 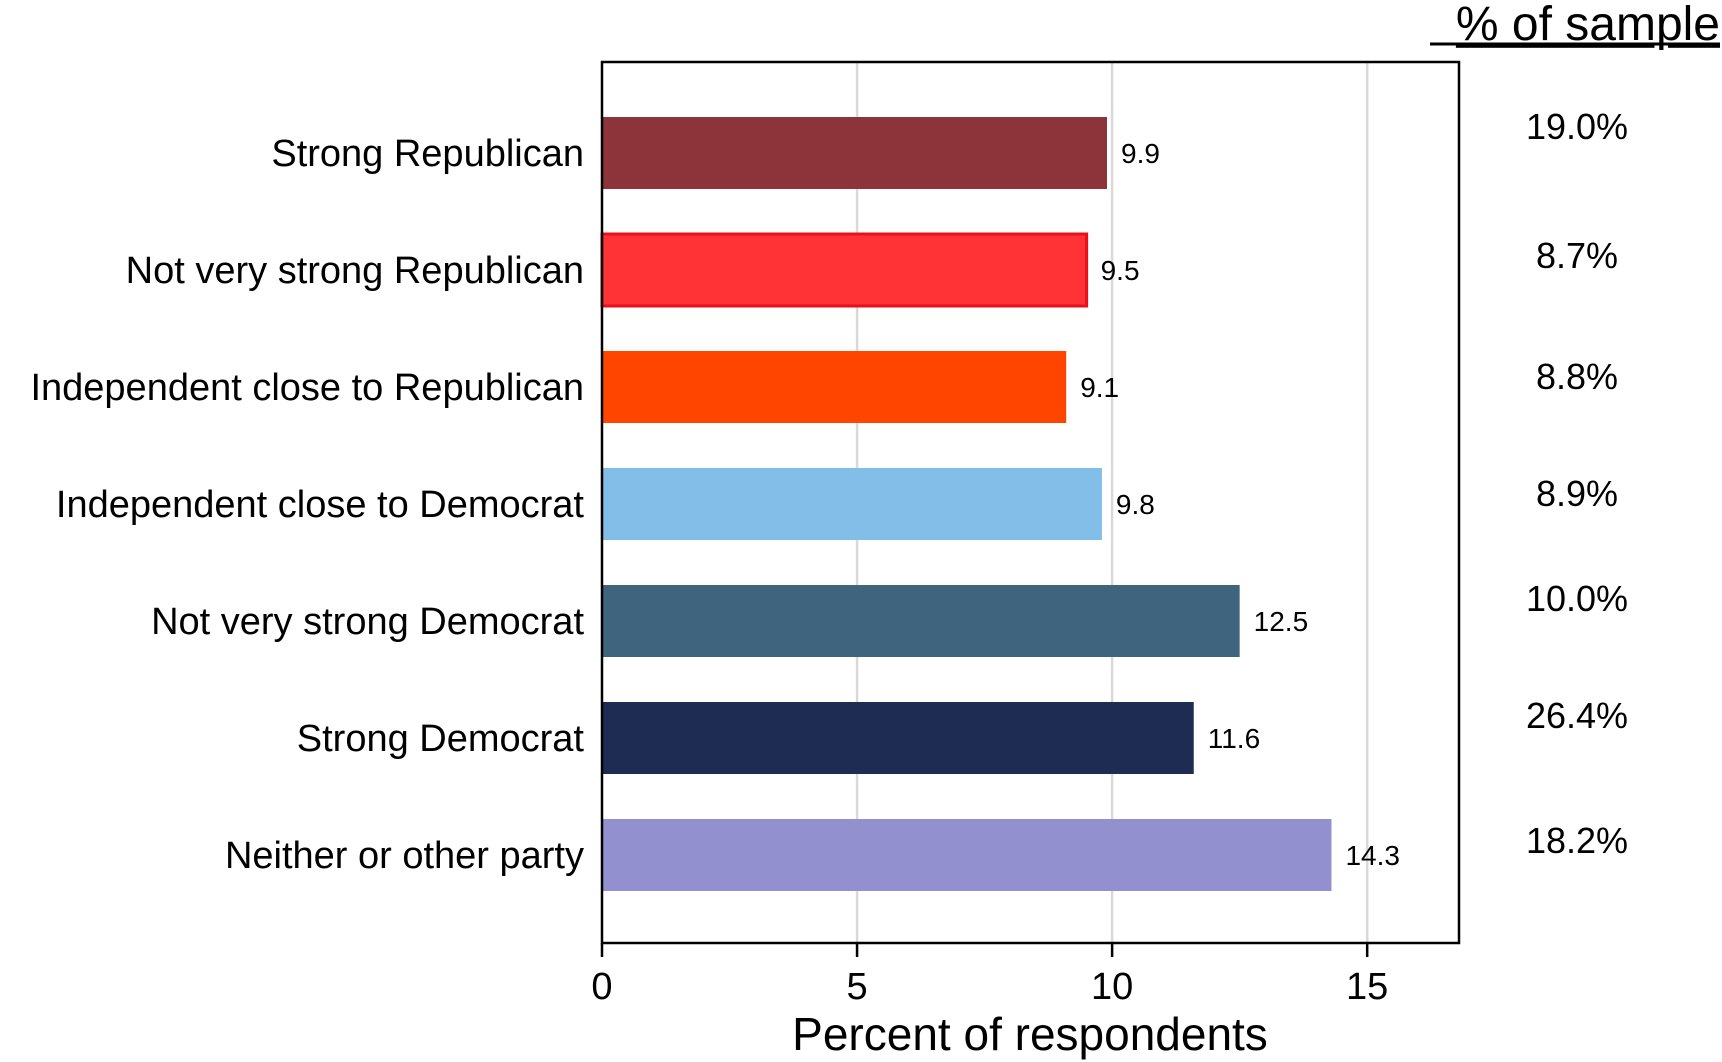 I want to click on category-label: Strong Democrat, so click(x=441, y=739).